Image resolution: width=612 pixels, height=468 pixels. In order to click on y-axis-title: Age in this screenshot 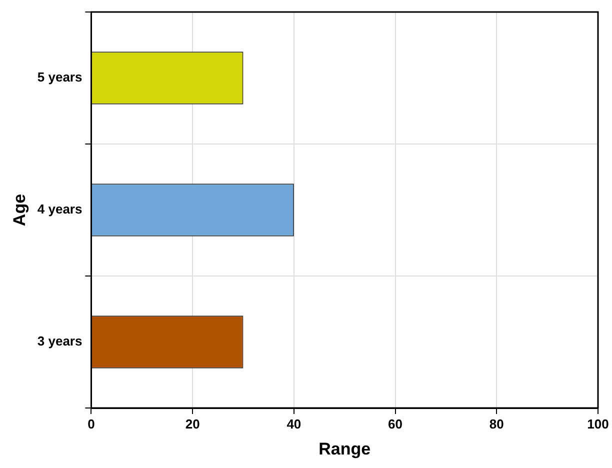, I will do `click(19, 210)`.